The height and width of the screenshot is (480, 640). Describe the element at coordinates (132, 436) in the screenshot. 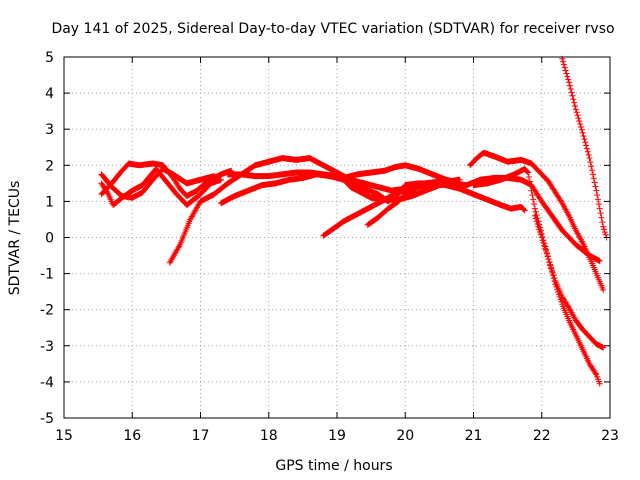

I see `x-tick-label: 16` at that location.